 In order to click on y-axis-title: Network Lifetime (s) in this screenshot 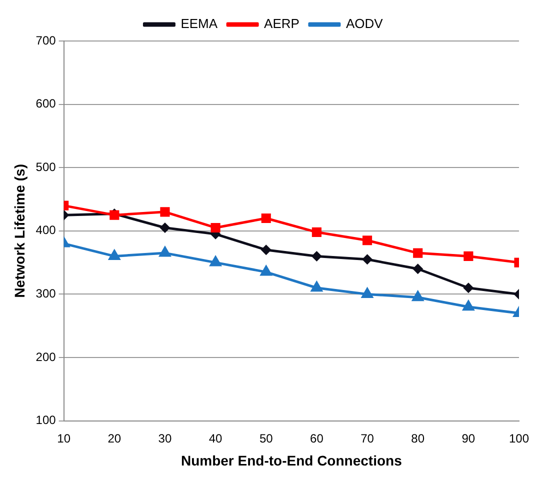, I will do `click(19, 231)`.